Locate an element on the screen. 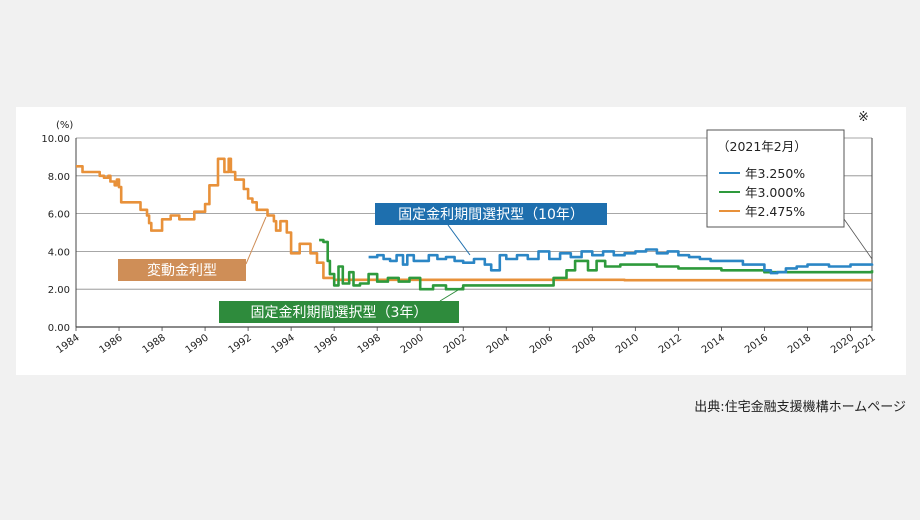  note-mark: ※ is located at coordinates (863, 117).